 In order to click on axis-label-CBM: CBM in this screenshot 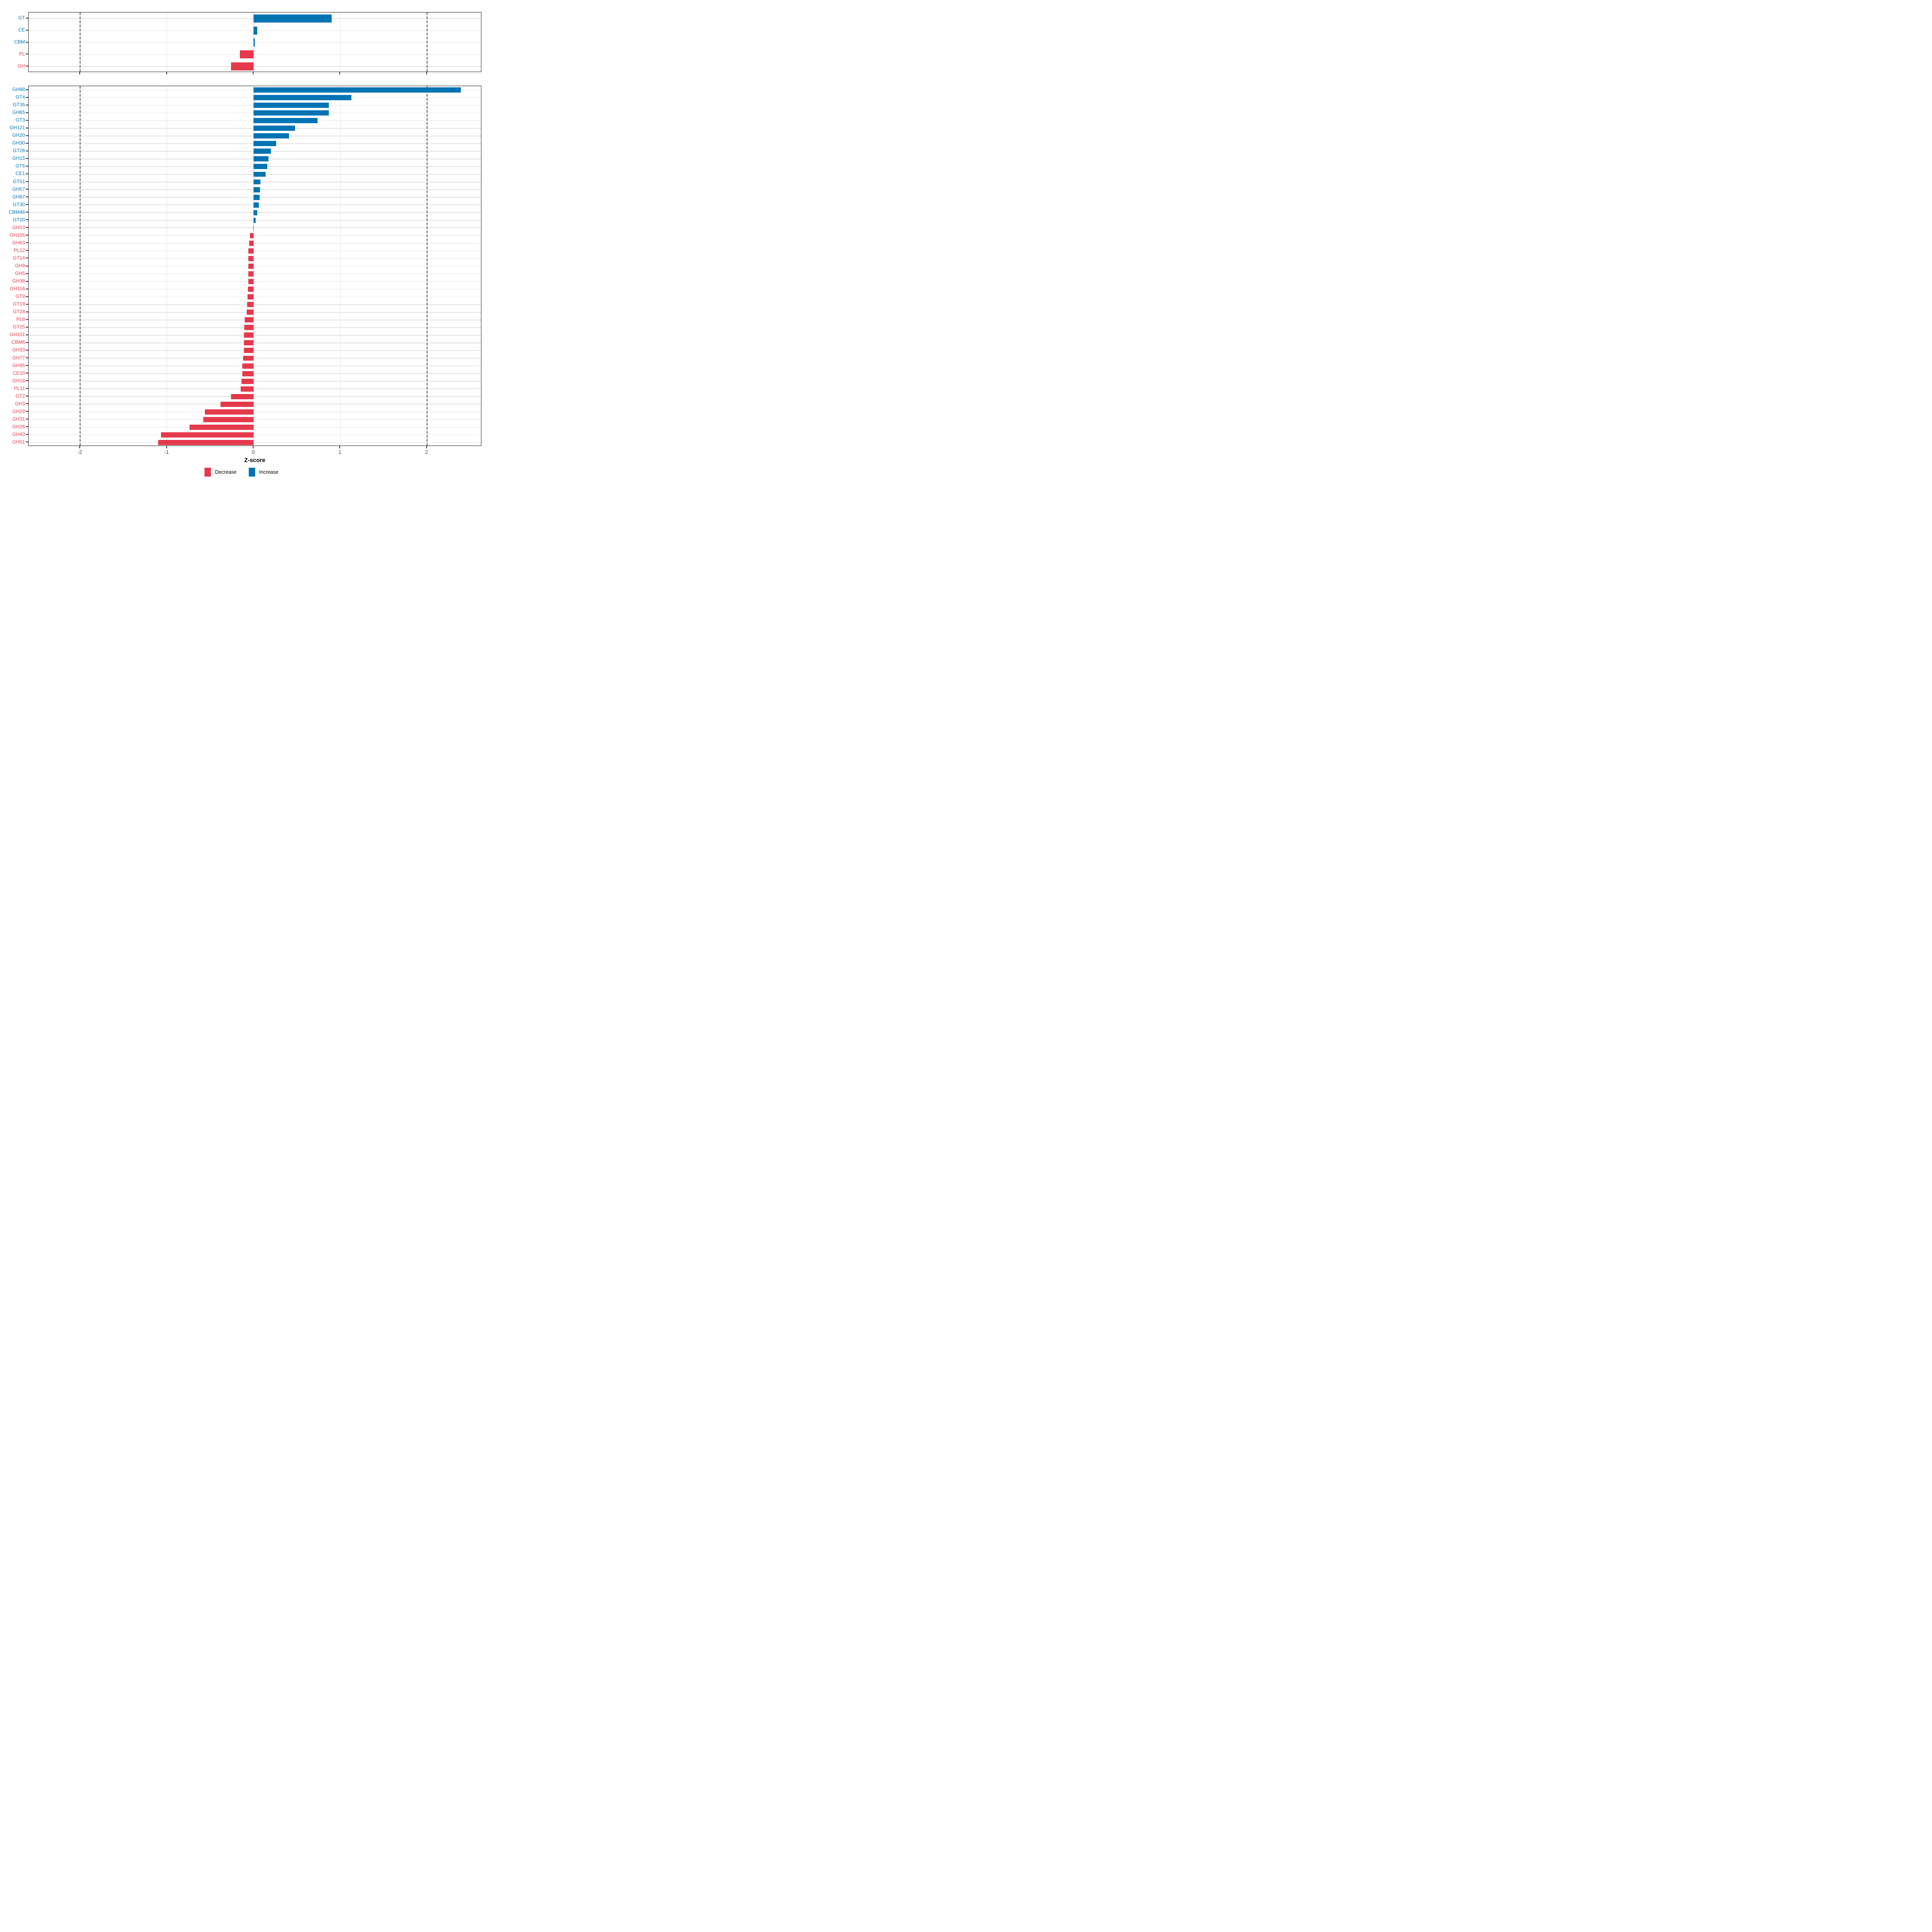, I will do `click(19, 42)`.